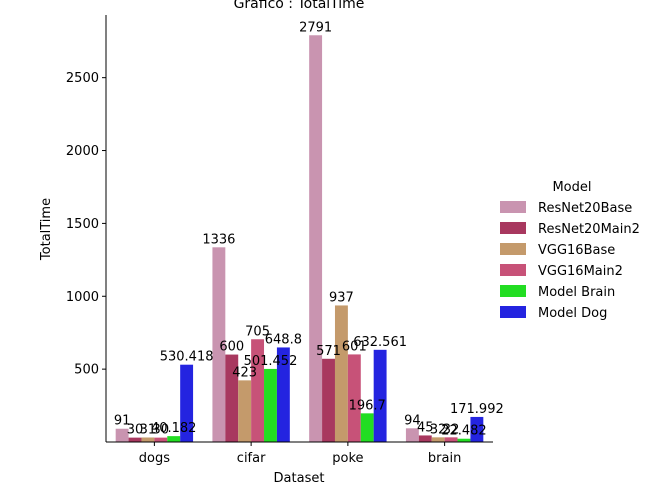 The height and width of the screenshot is (500, 658). What do you see at coordinates (174, 439) in the screenshot?
I see `bar-dogs-model-brain` at bounding box center [174, 439].